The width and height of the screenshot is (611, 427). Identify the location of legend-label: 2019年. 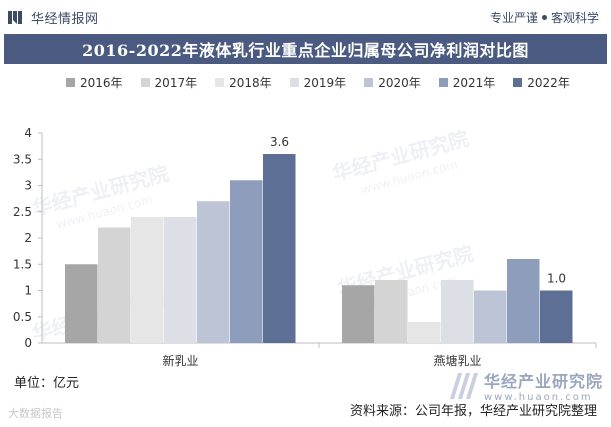
(325, 83).